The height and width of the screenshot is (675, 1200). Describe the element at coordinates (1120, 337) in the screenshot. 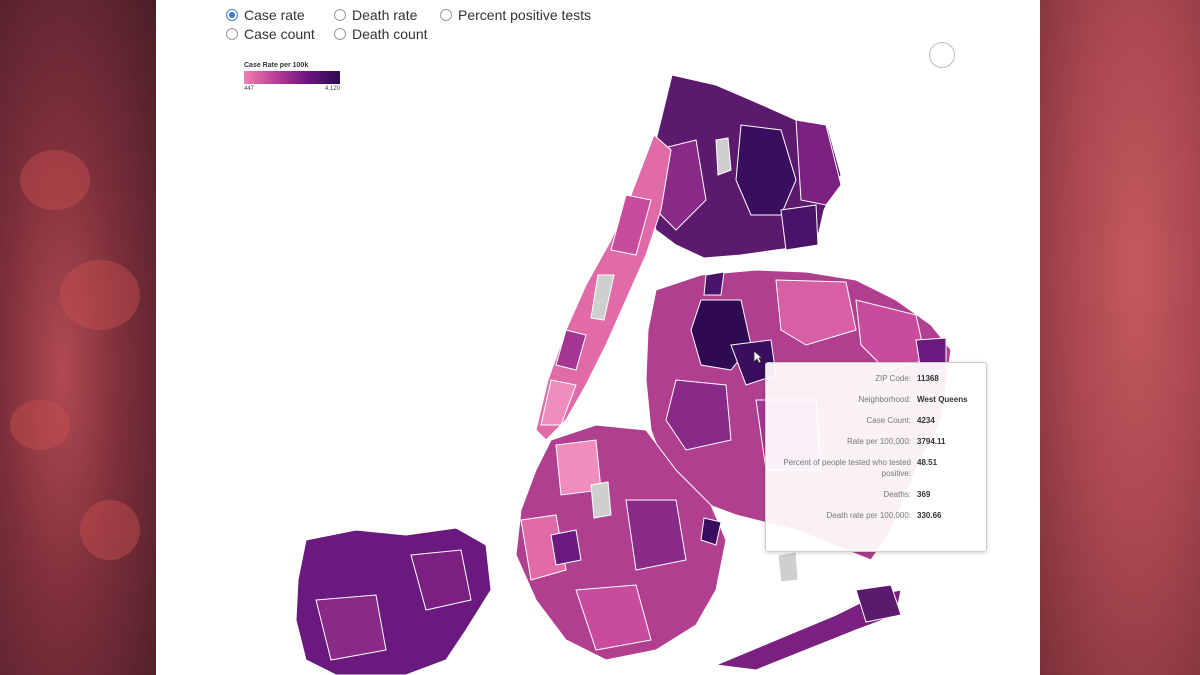

I see `background-right` at that location.